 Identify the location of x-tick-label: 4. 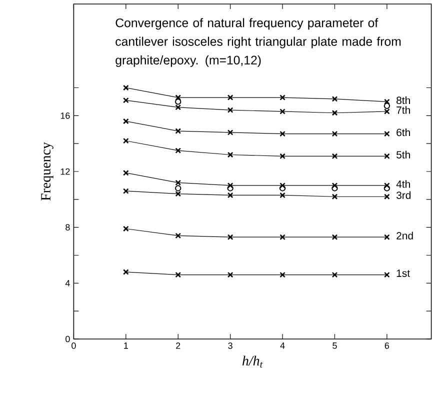
(282, 345).